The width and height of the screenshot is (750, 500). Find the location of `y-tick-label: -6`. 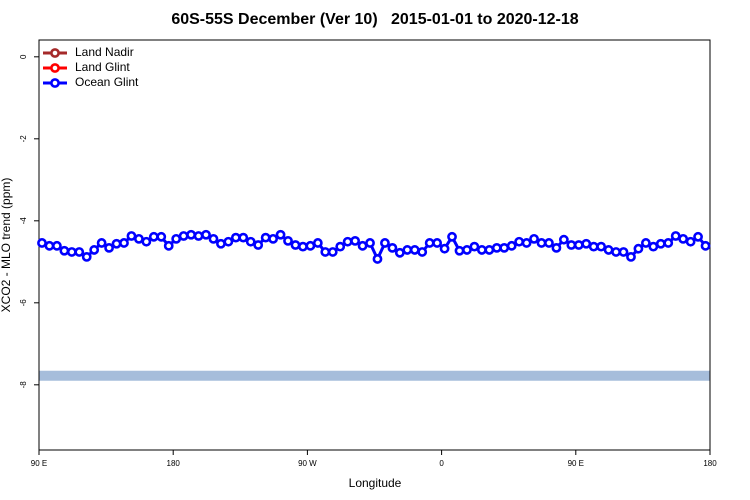

y-tick-label: -6 is located at coordinates (23, 303).